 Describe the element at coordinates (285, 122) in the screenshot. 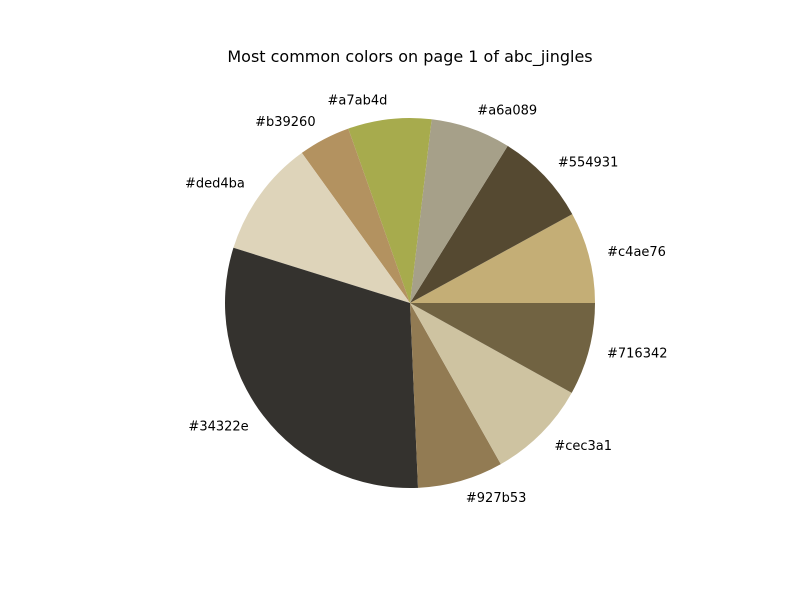

I see `pie-label-b39260: #b39260` at that location.